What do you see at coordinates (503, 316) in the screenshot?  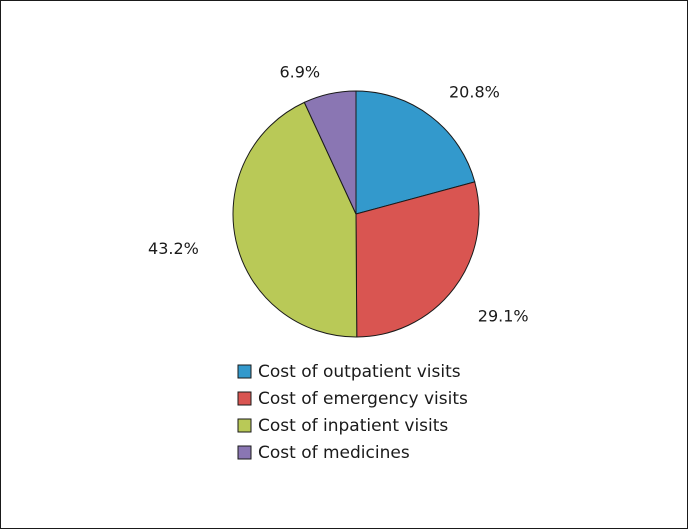 I see `data-label-1: 29.1%` at bounding box center [503, 316].